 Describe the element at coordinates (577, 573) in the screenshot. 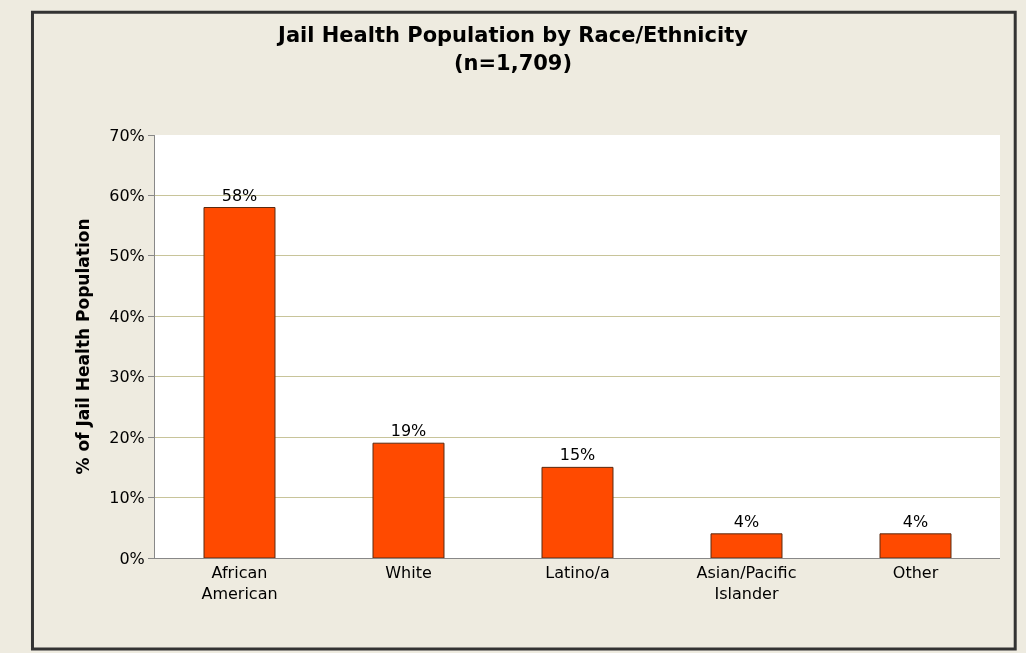

I see `x-tick-label: Latino/a` at that location.